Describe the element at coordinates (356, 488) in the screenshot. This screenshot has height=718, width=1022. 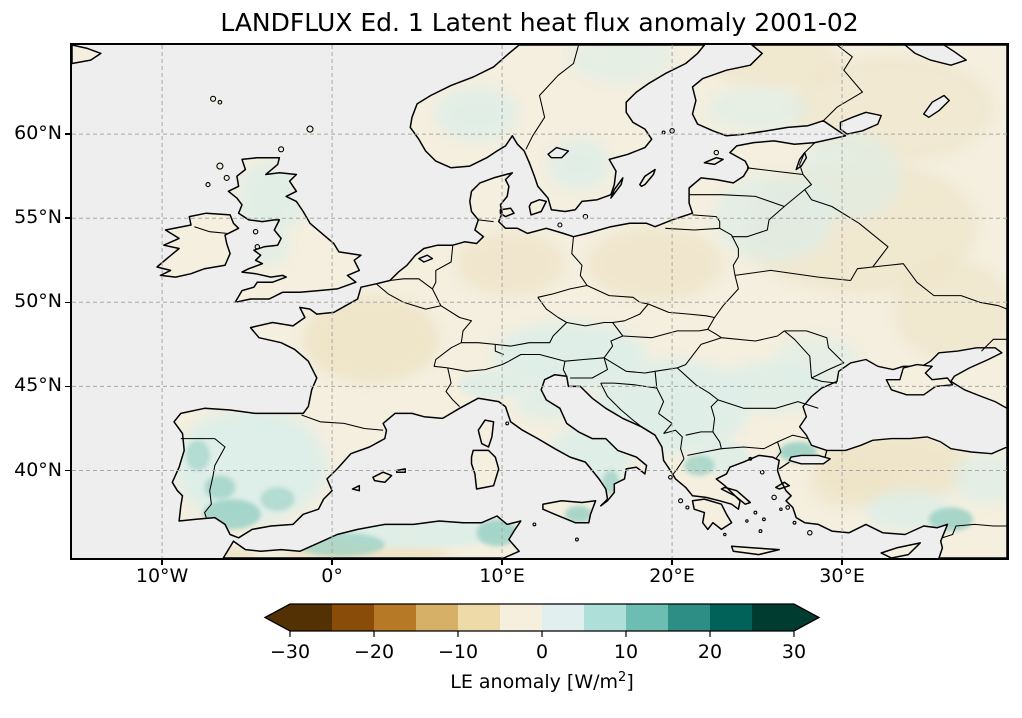
I see `coast-ibiza` at that location.